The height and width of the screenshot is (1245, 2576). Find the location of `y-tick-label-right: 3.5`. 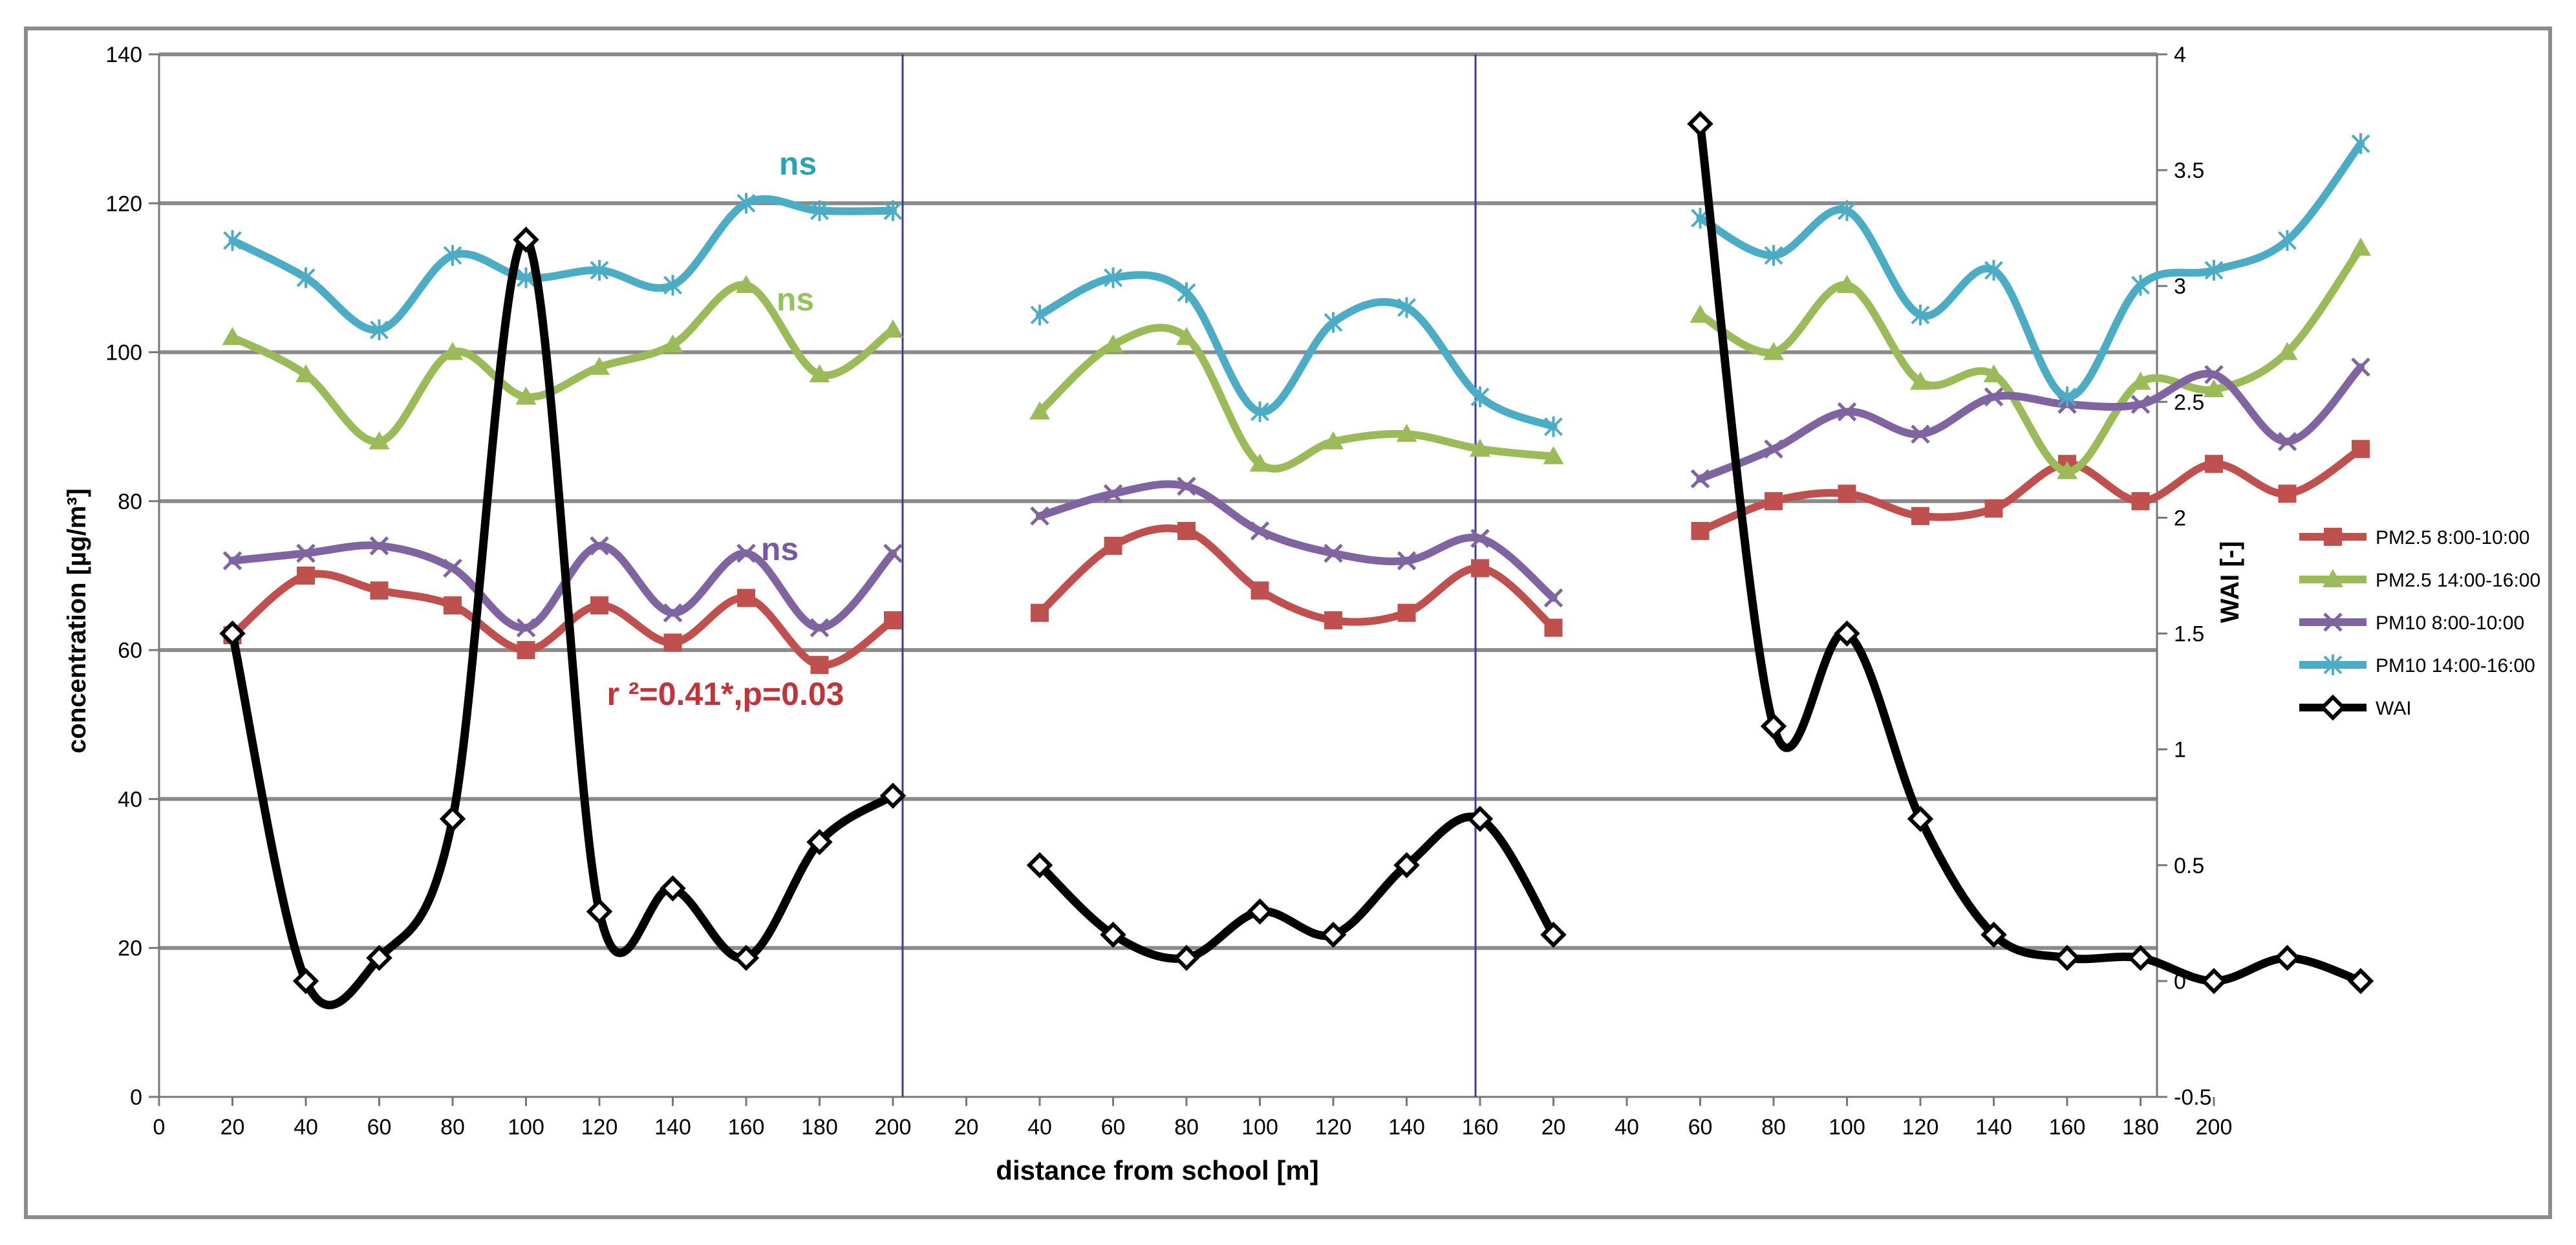

y-tick-label-right: 3.5 is located at coordinates (2189, 170).